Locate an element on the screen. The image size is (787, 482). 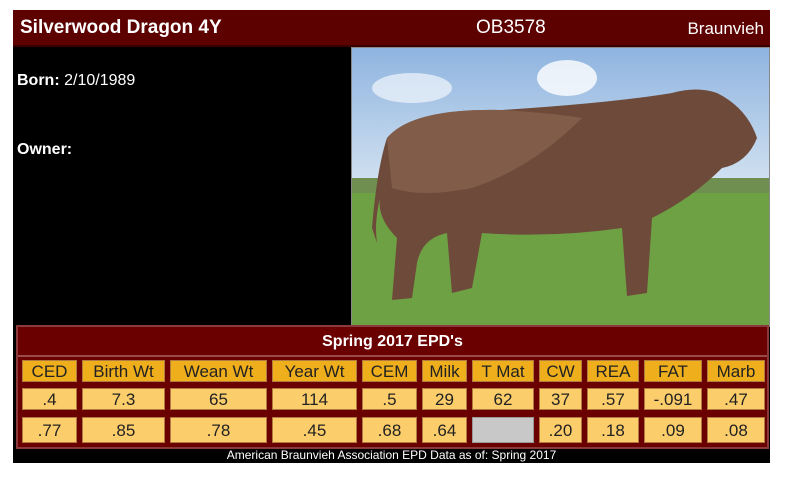
born-label: Born: is located at coordinates (38, 80).